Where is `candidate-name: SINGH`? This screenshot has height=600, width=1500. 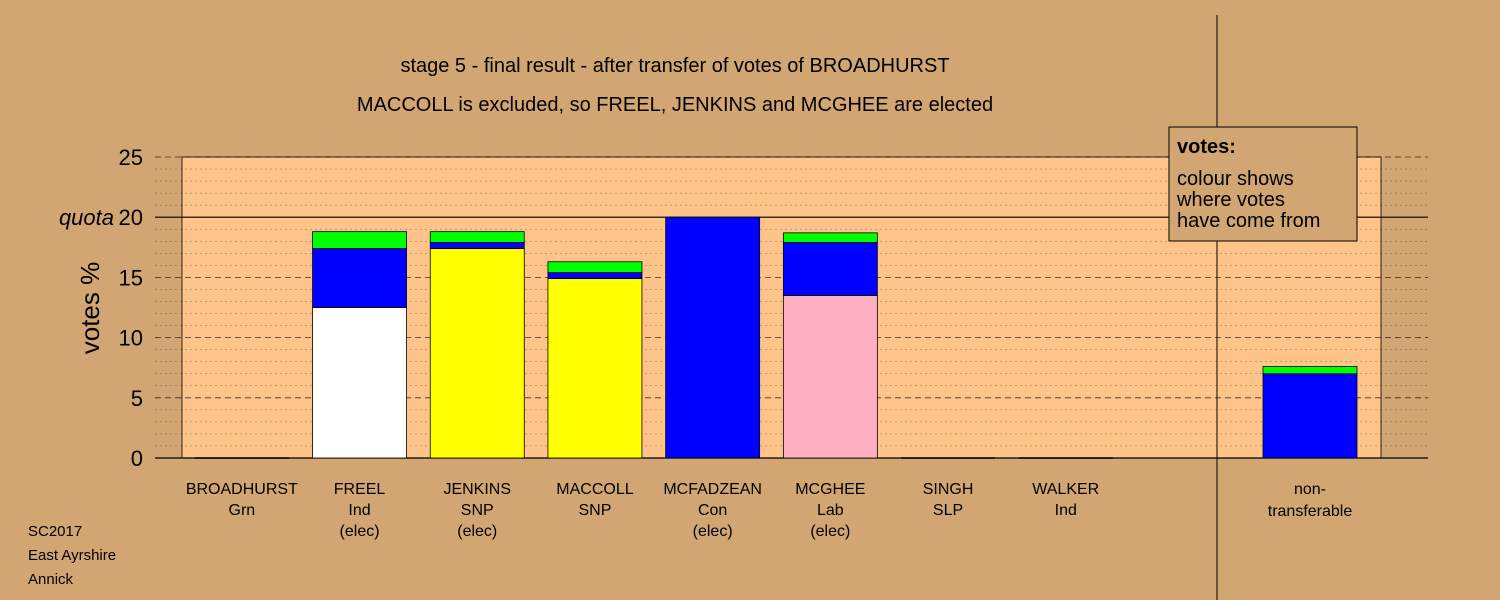 candidate-name: SINGH is located at coordinates (948, 489).